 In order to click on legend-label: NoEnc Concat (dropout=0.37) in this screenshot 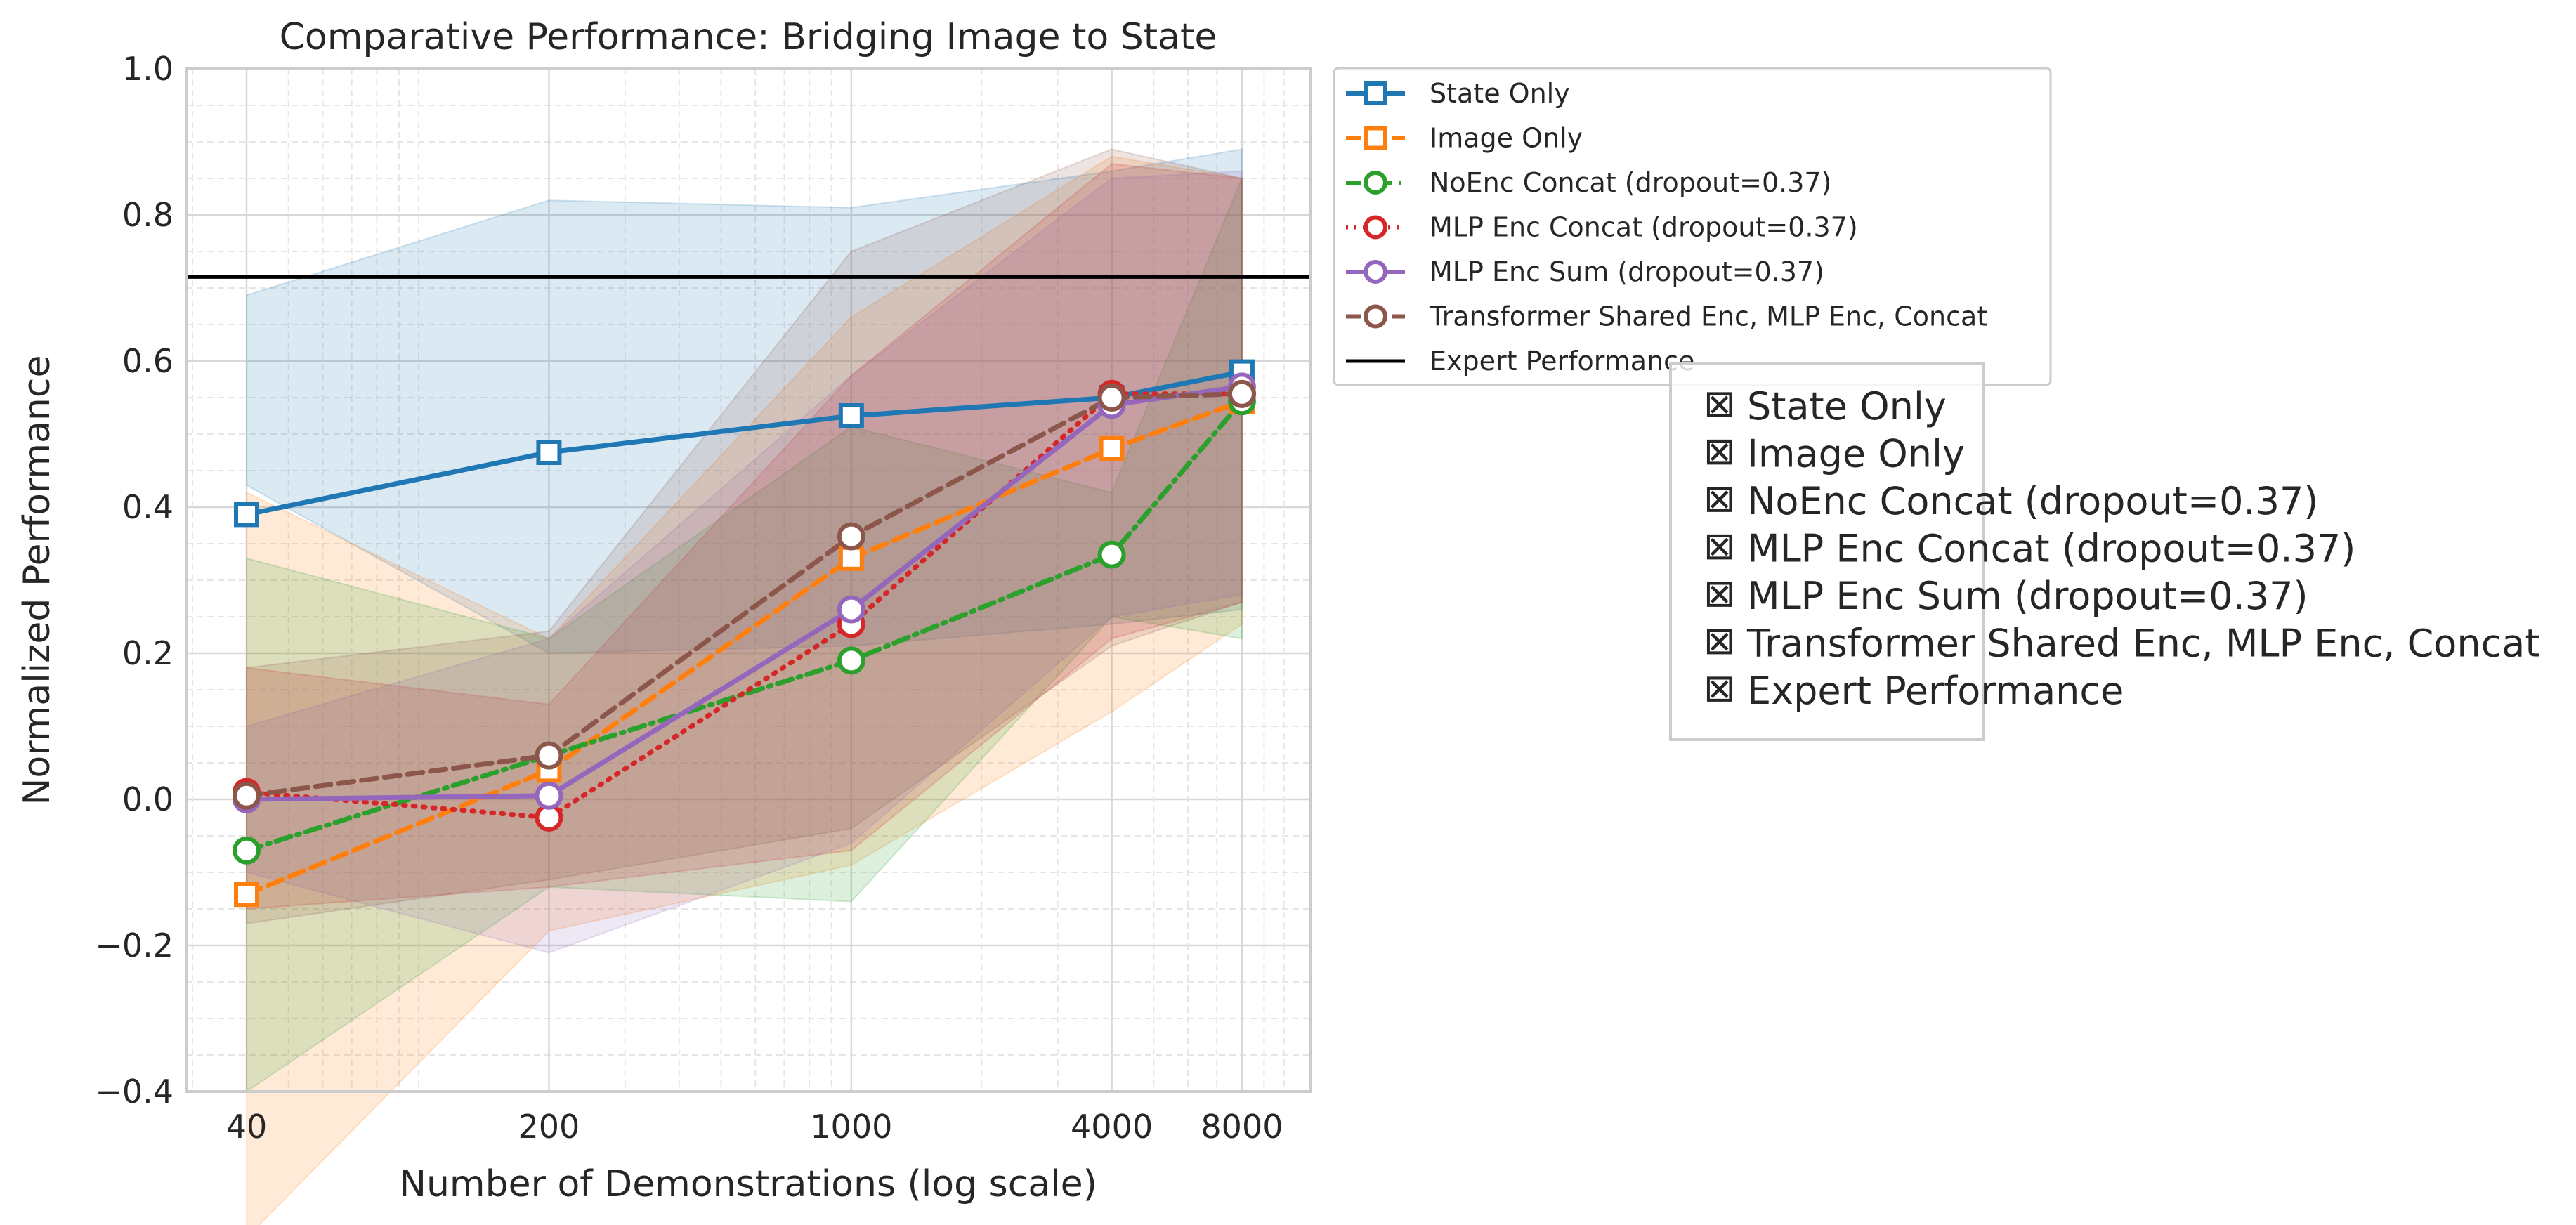, I will do `click(1631, 182)`.